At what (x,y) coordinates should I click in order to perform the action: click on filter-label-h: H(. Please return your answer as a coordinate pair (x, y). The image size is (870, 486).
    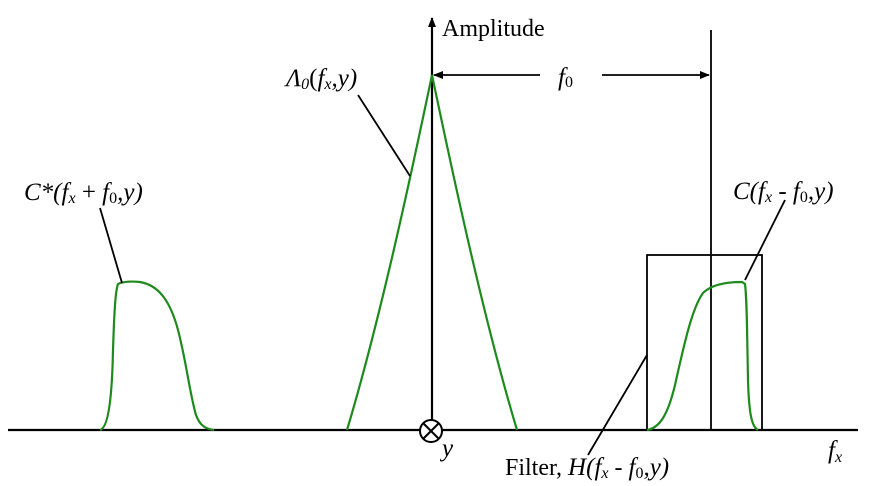
    Looking at the image, I should click on (581, 467).